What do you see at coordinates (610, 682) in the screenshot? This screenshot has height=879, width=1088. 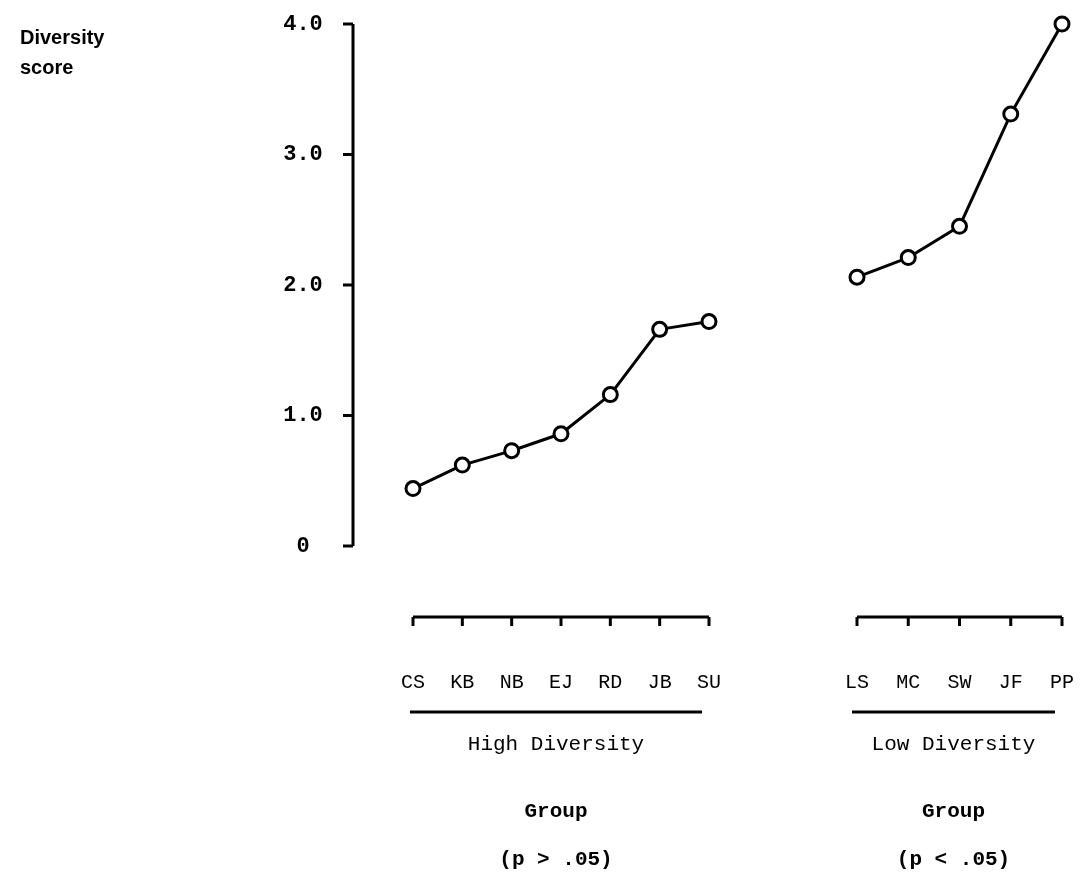 I see `x-tick-label: RD` at bounding box center [610, 682].